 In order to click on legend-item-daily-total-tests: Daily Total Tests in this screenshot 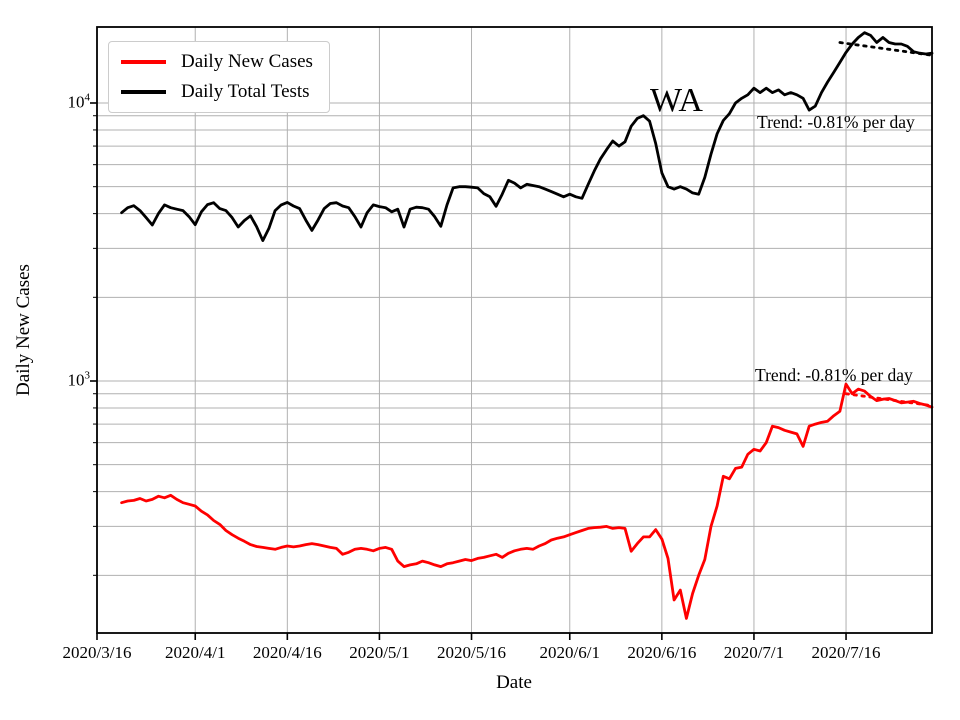, I will do `click(217, 92)`.